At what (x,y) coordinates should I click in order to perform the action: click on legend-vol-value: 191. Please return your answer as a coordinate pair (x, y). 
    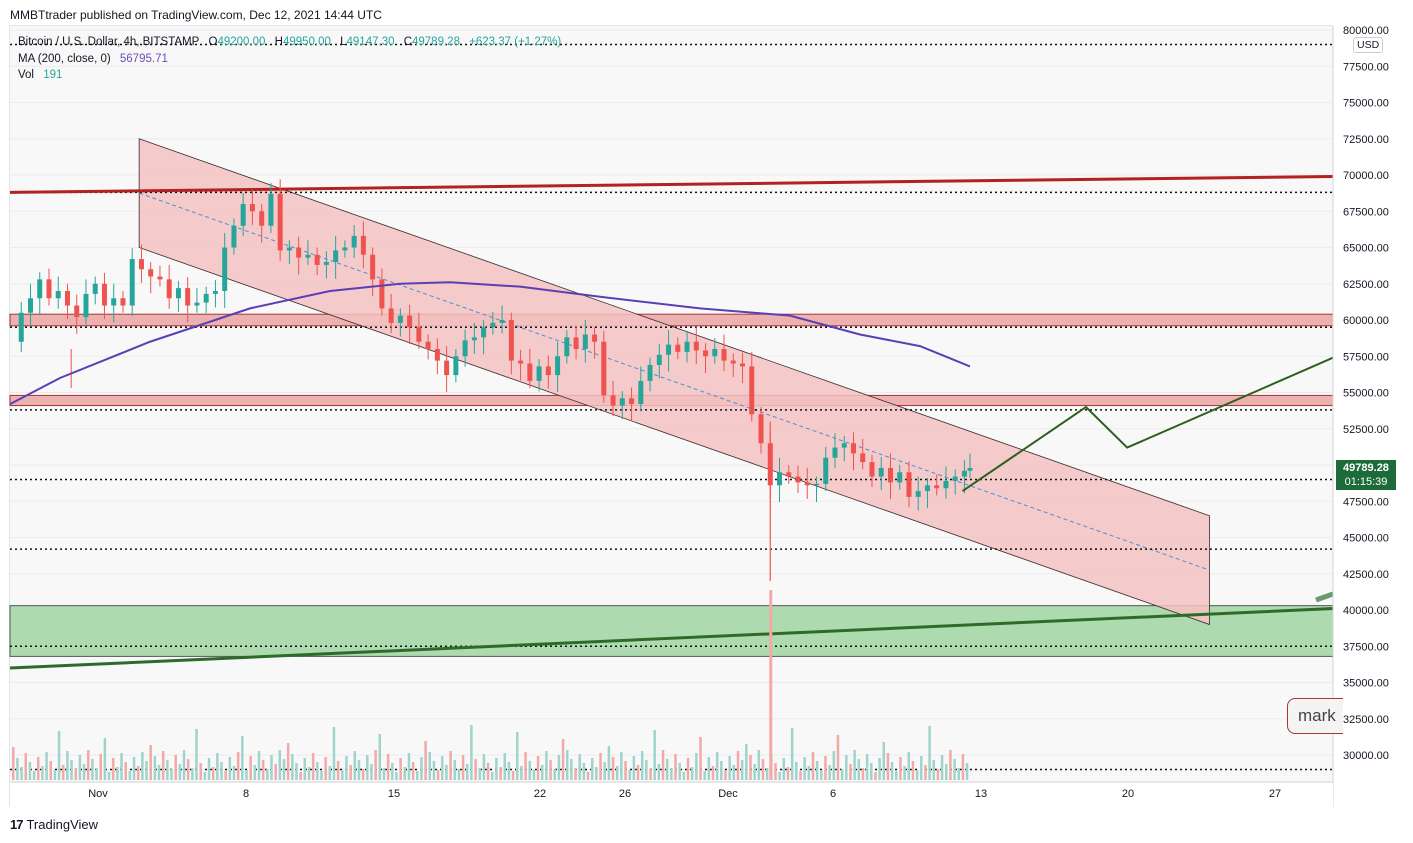
    Looking at the image, I should click on (53, 75).